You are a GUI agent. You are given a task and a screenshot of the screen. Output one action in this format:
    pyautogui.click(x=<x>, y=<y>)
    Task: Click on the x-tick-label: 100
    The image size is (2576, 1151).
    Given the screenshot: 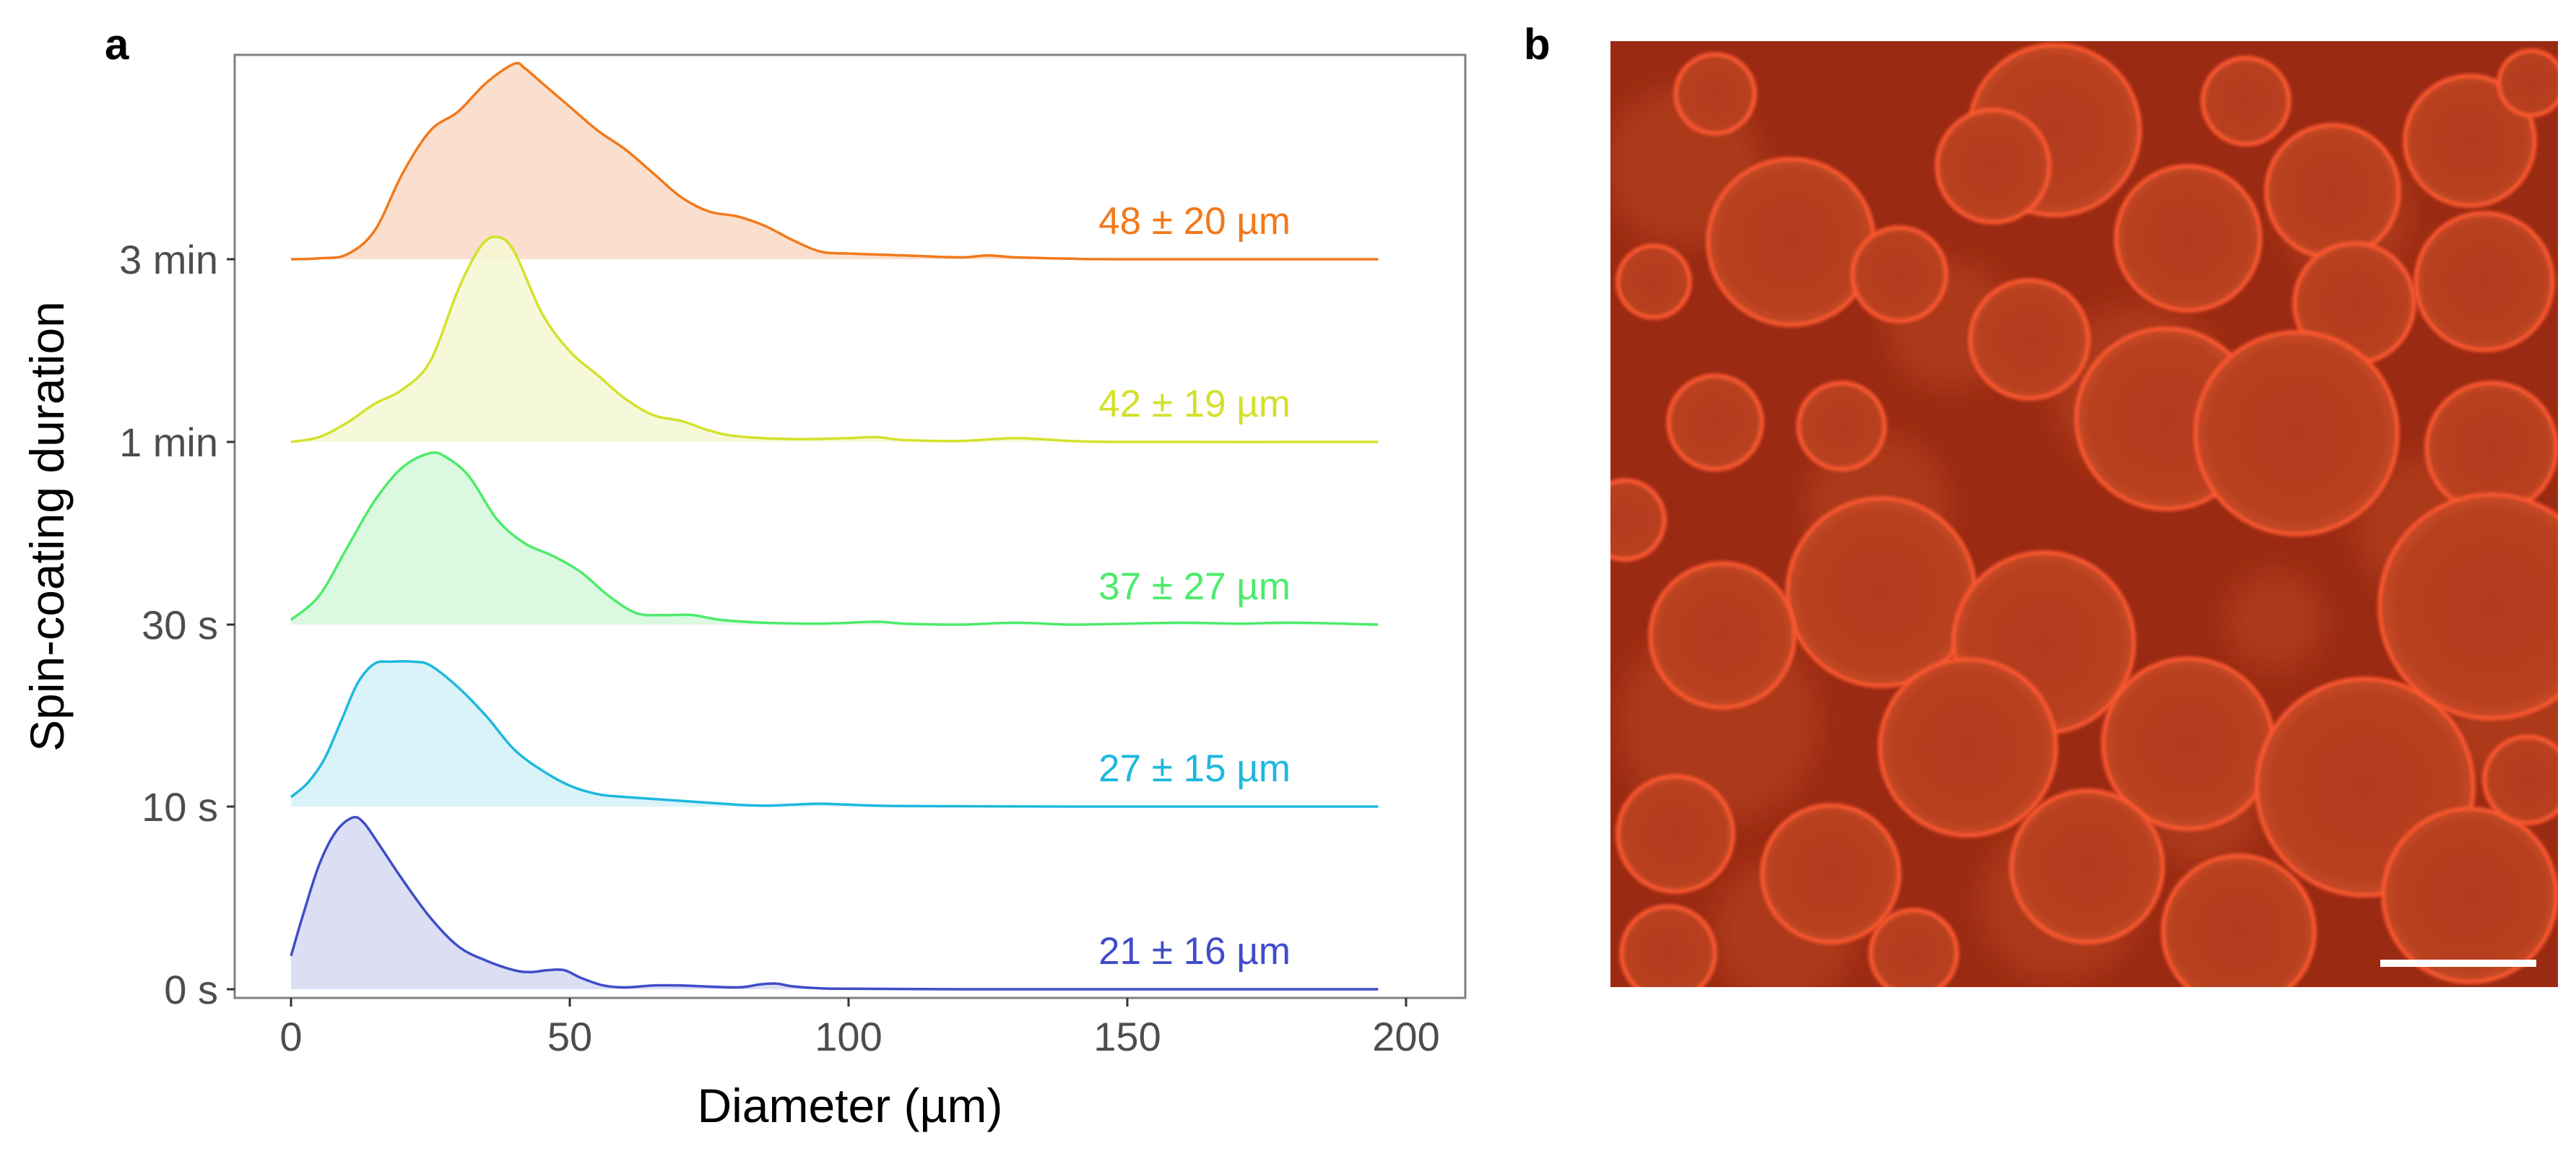 What is the action you would take?
    pyautogui.click(x=848, y=1036)
    